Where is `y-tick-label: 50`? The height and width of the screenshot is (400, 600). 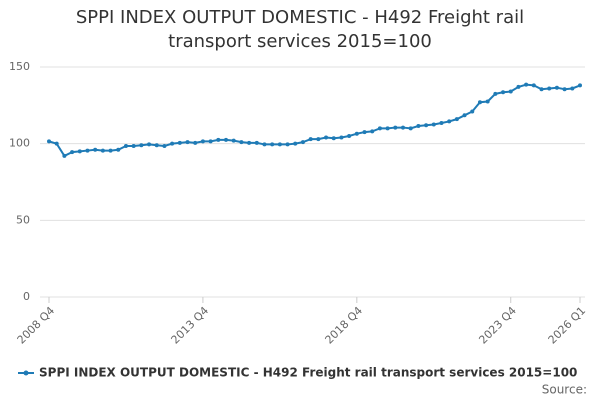 y-tick-label: 50 is located at coordinates (23, 219).